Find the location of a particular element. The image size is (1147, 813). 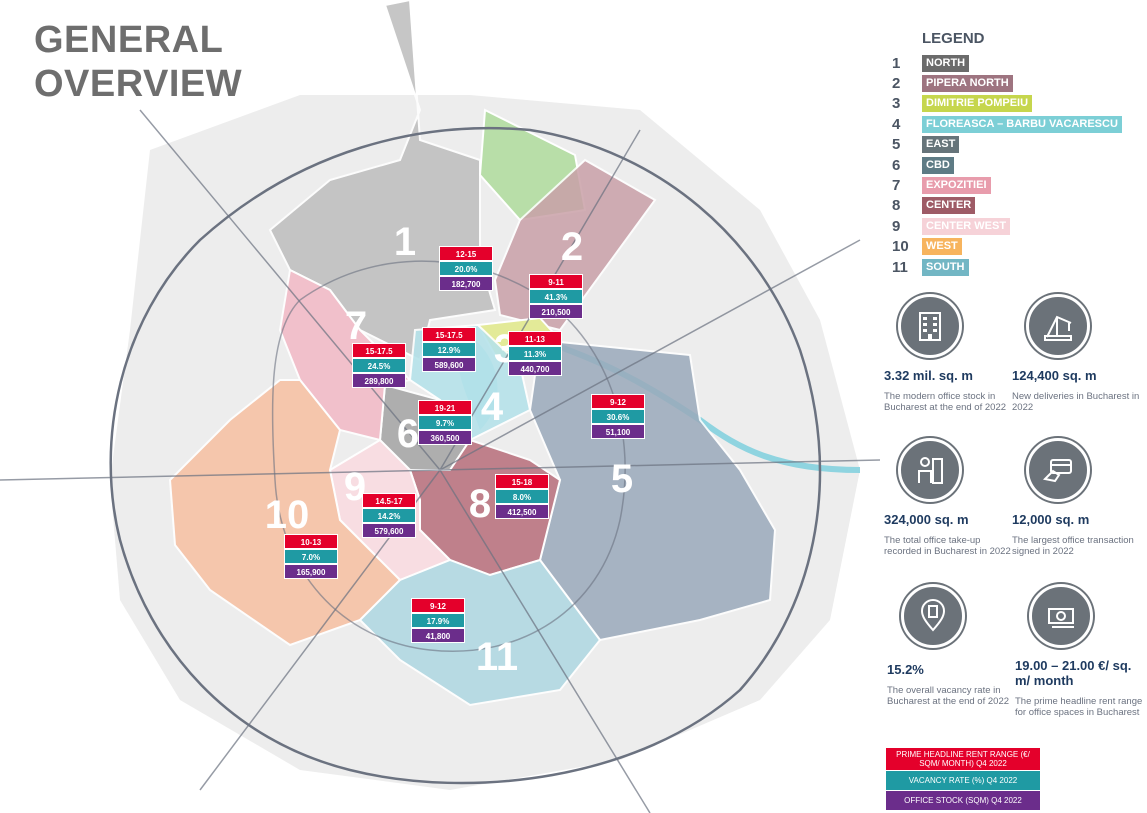

zone-label-2: 2 is located at coordinates (572, 247).